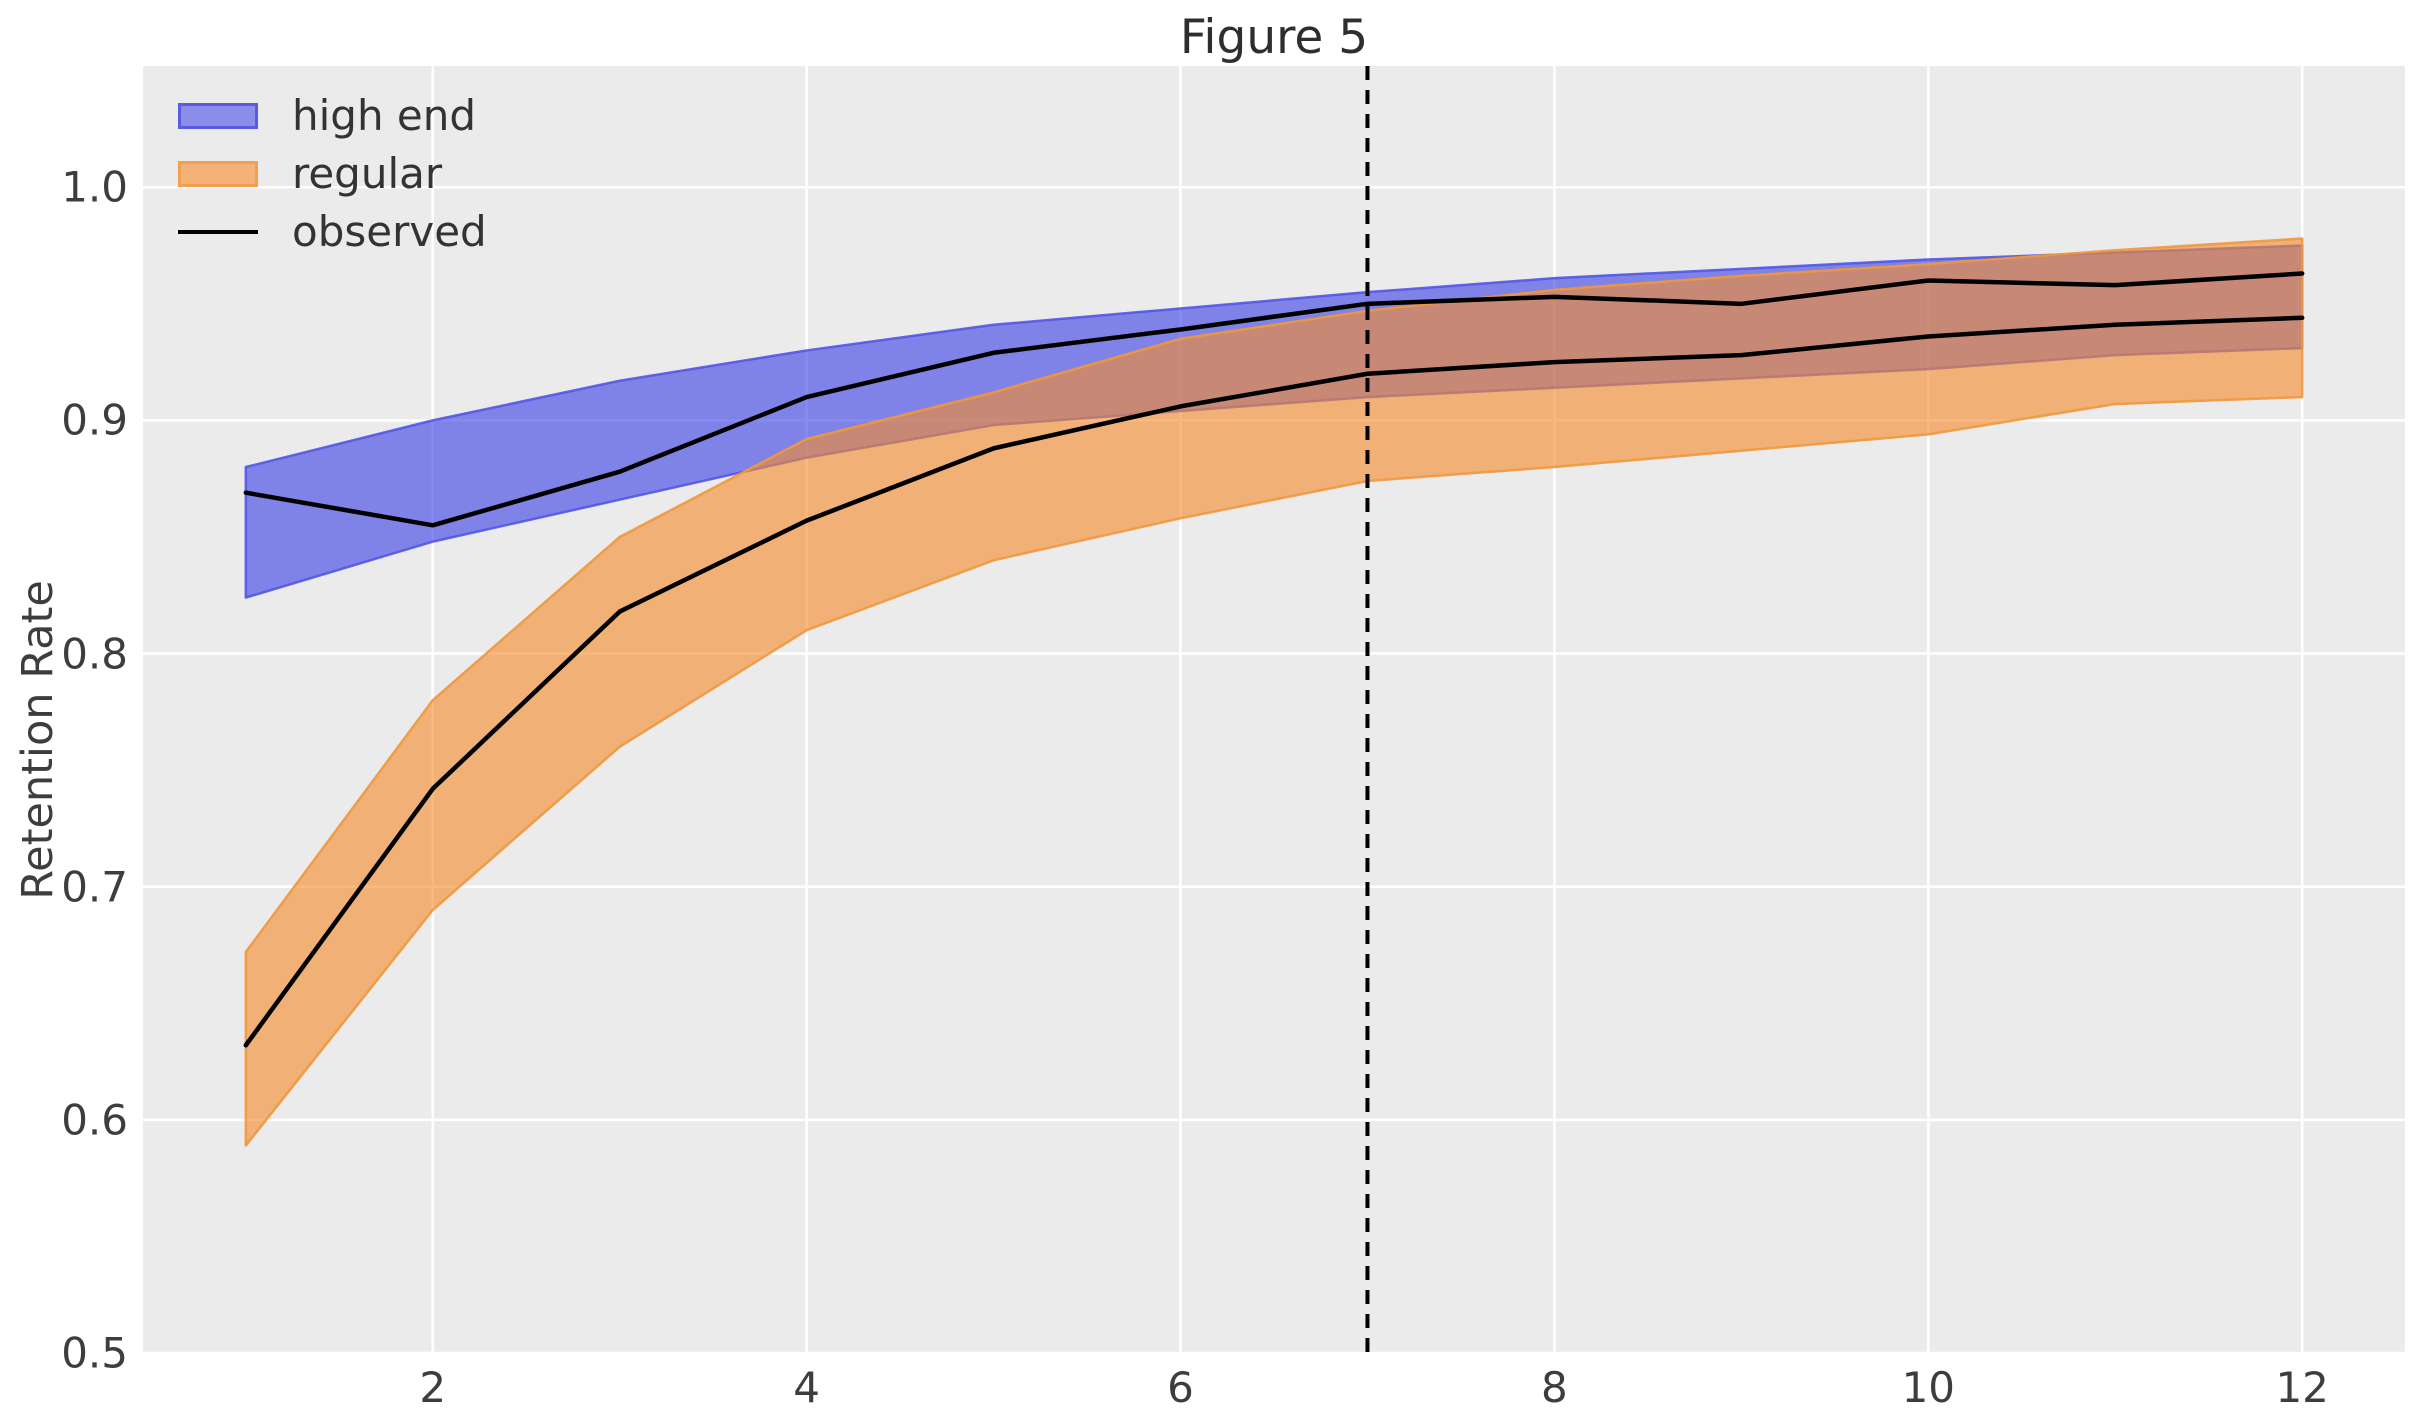  Describe the element at coordinates (367, 173) in the screenshot. I see `legend-label-regular: regular` at that location.